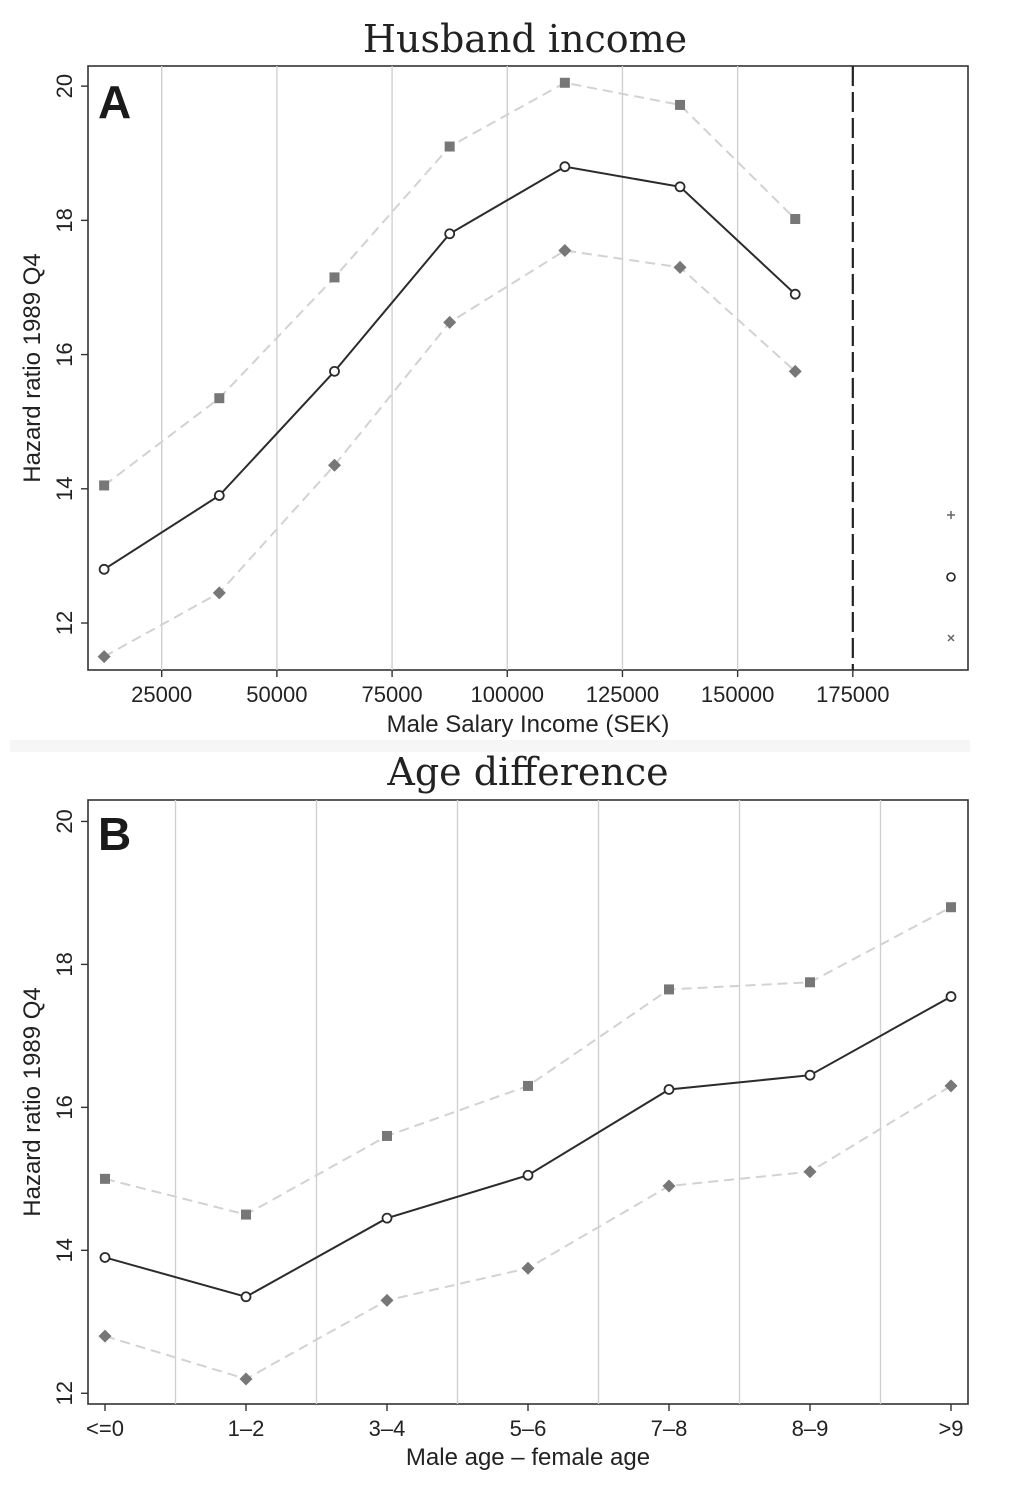  Describe the element at coordinates (114, 102) in the screenshot. I see `panel-a-letter: A` at that location.